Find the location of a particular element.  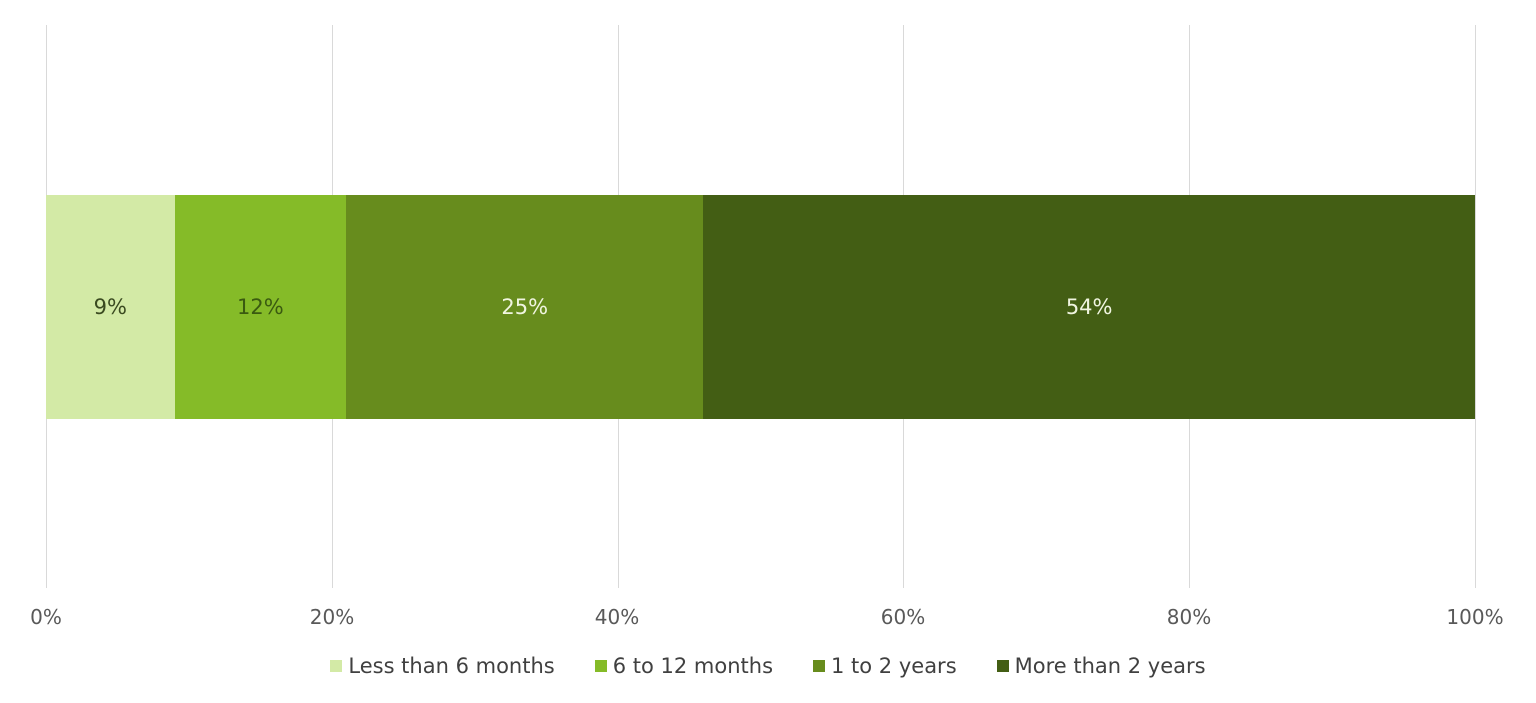

x-tick-label: 100% is located at coordinates (1475, 617).